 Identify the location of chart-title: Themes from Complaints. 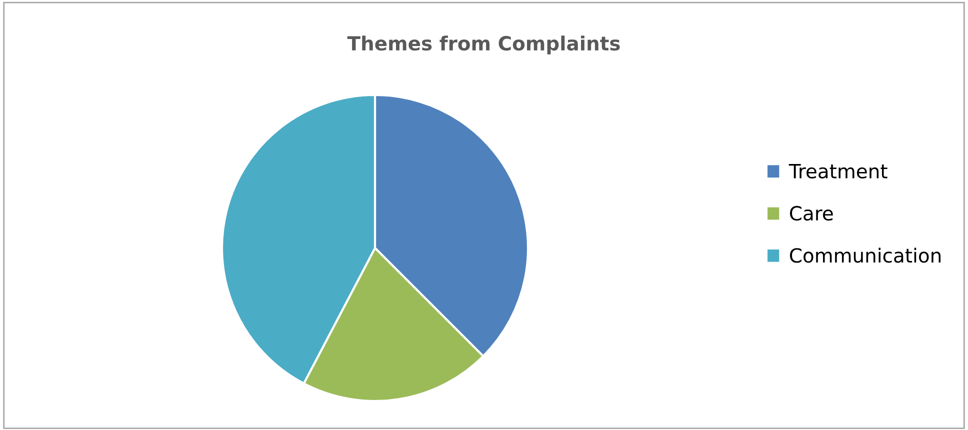
(483, 45).